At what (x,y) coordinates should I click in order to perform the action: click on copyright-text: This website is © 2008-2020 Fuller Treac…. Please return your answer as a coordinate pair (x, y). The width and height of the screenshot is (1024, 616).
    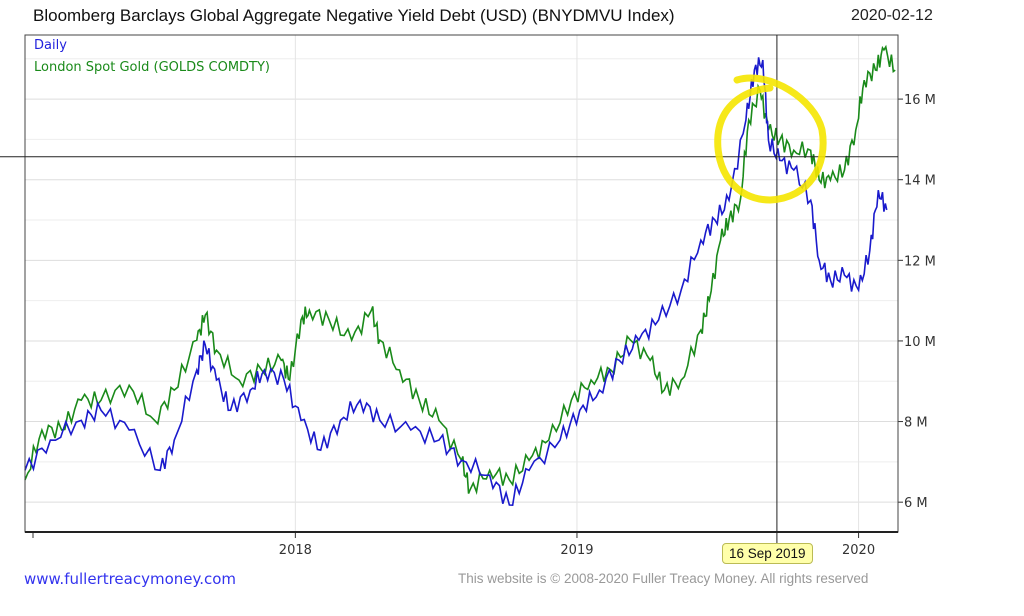
    Looking at the image, I should click on (663, 578).